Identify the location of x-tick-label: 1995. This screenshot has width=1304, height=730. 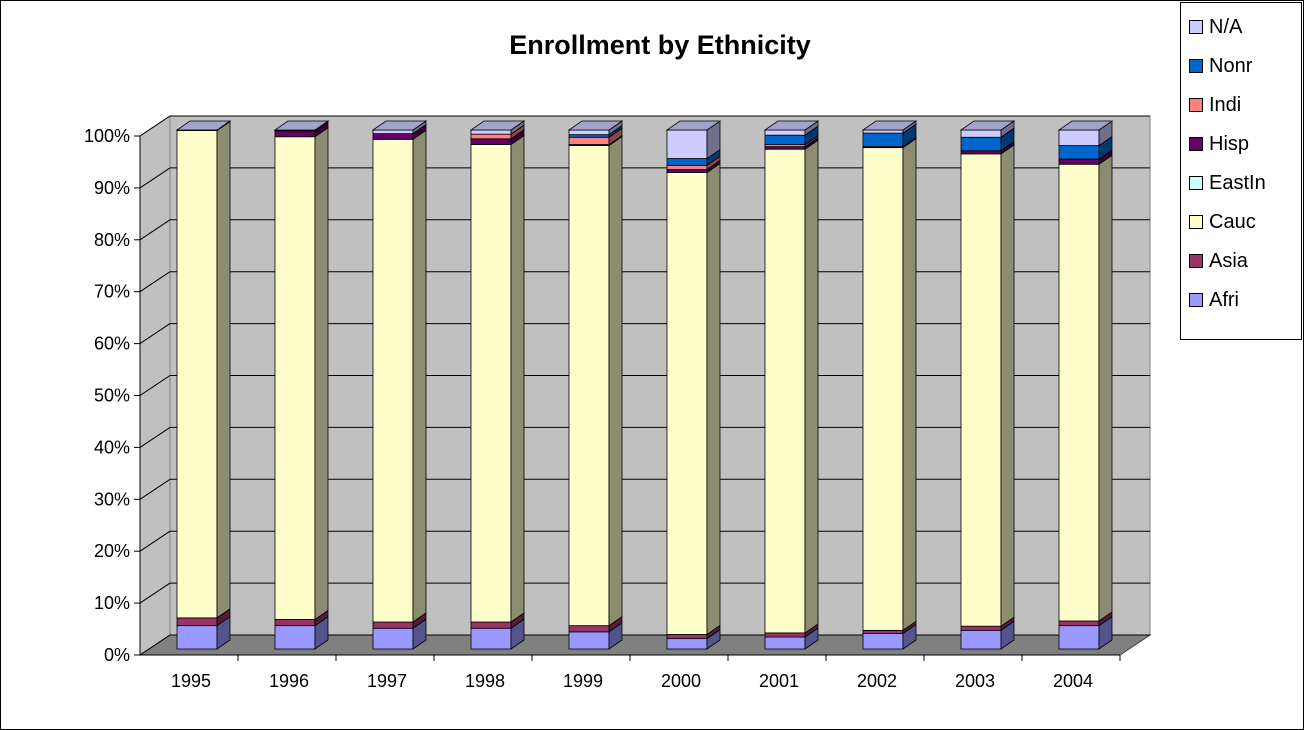
(191, 681).